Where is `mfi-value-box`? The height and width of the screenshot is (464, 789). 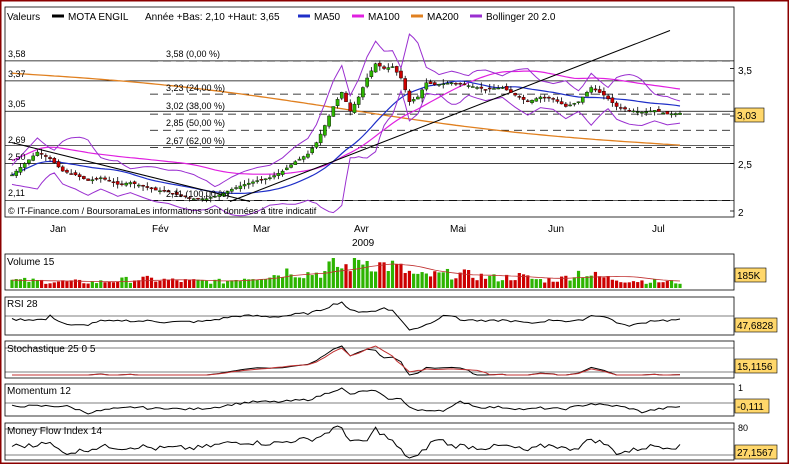
mfi-value-box is located at coordinates (756, 452).